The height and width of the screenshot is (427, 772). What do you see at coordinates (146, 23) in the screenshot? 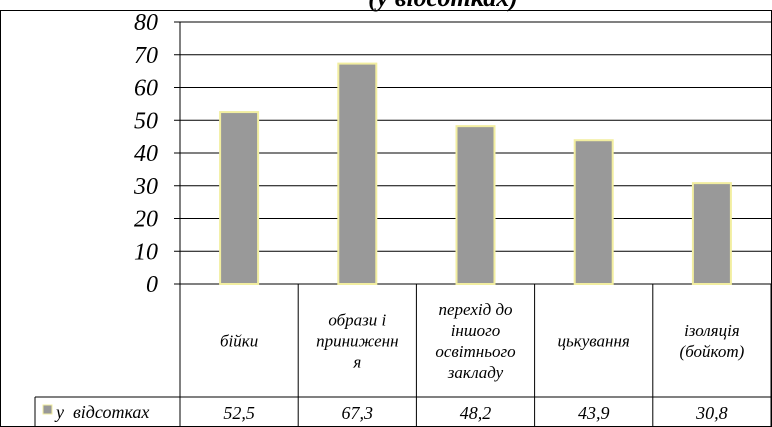
I see `y-tick-label: 80` at bounding box center [146, 23].